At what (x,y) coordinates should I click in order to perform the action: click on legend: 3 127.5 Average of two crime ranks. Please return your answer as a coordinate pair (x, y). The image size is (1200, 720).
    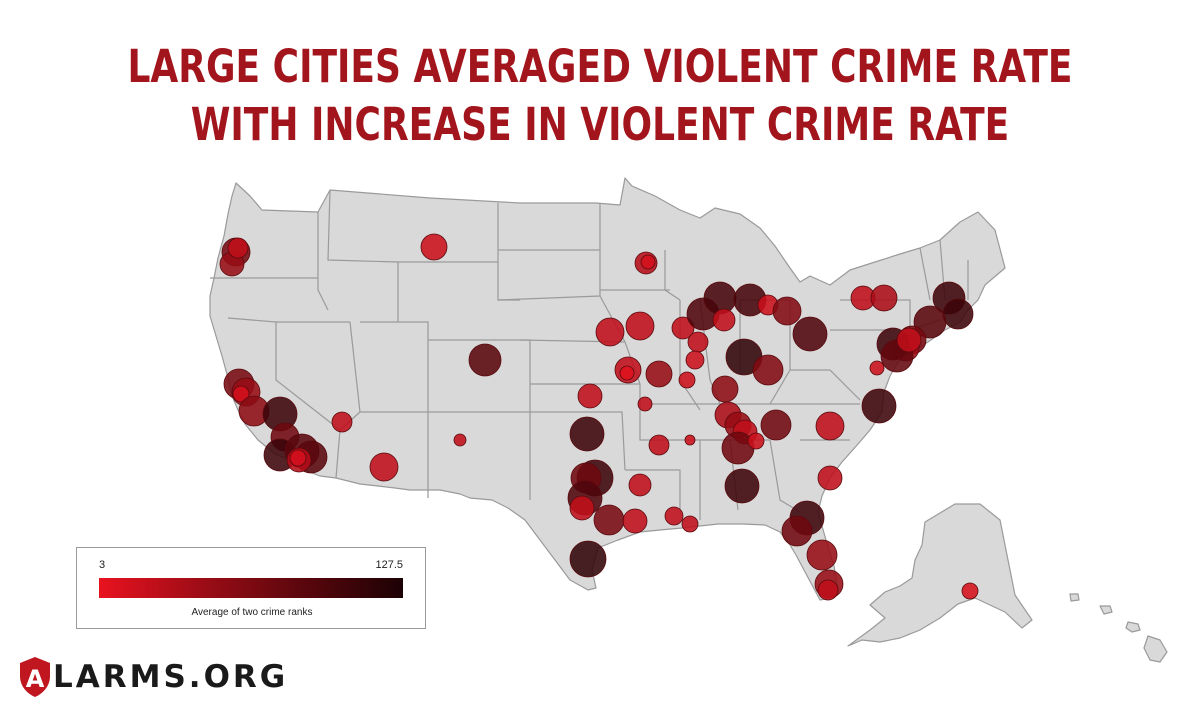
    Looking at the image, I should click on (251, 588).